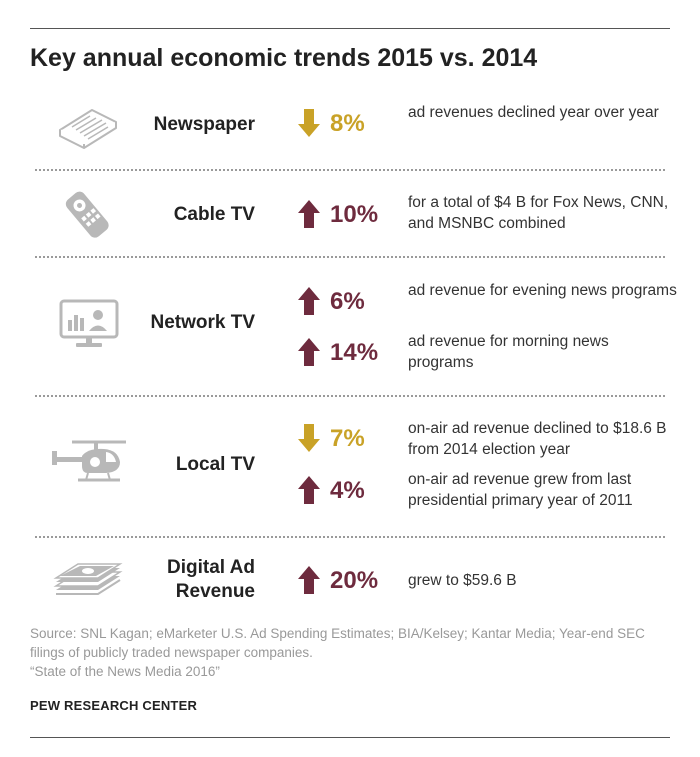  Describe the element at coordinates (204, 124) in the screenshot. I see `row-label-newspaper: Newspaper` at that location.